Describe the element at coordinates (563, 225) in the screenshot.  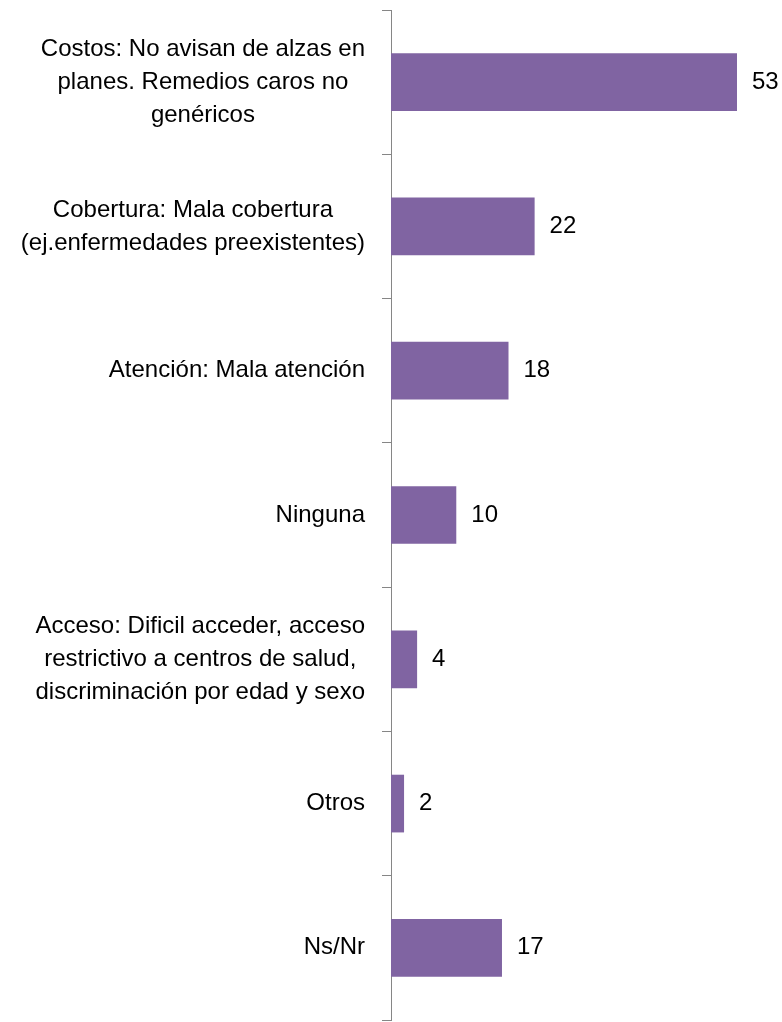
I see `data-label: 22` at that location.